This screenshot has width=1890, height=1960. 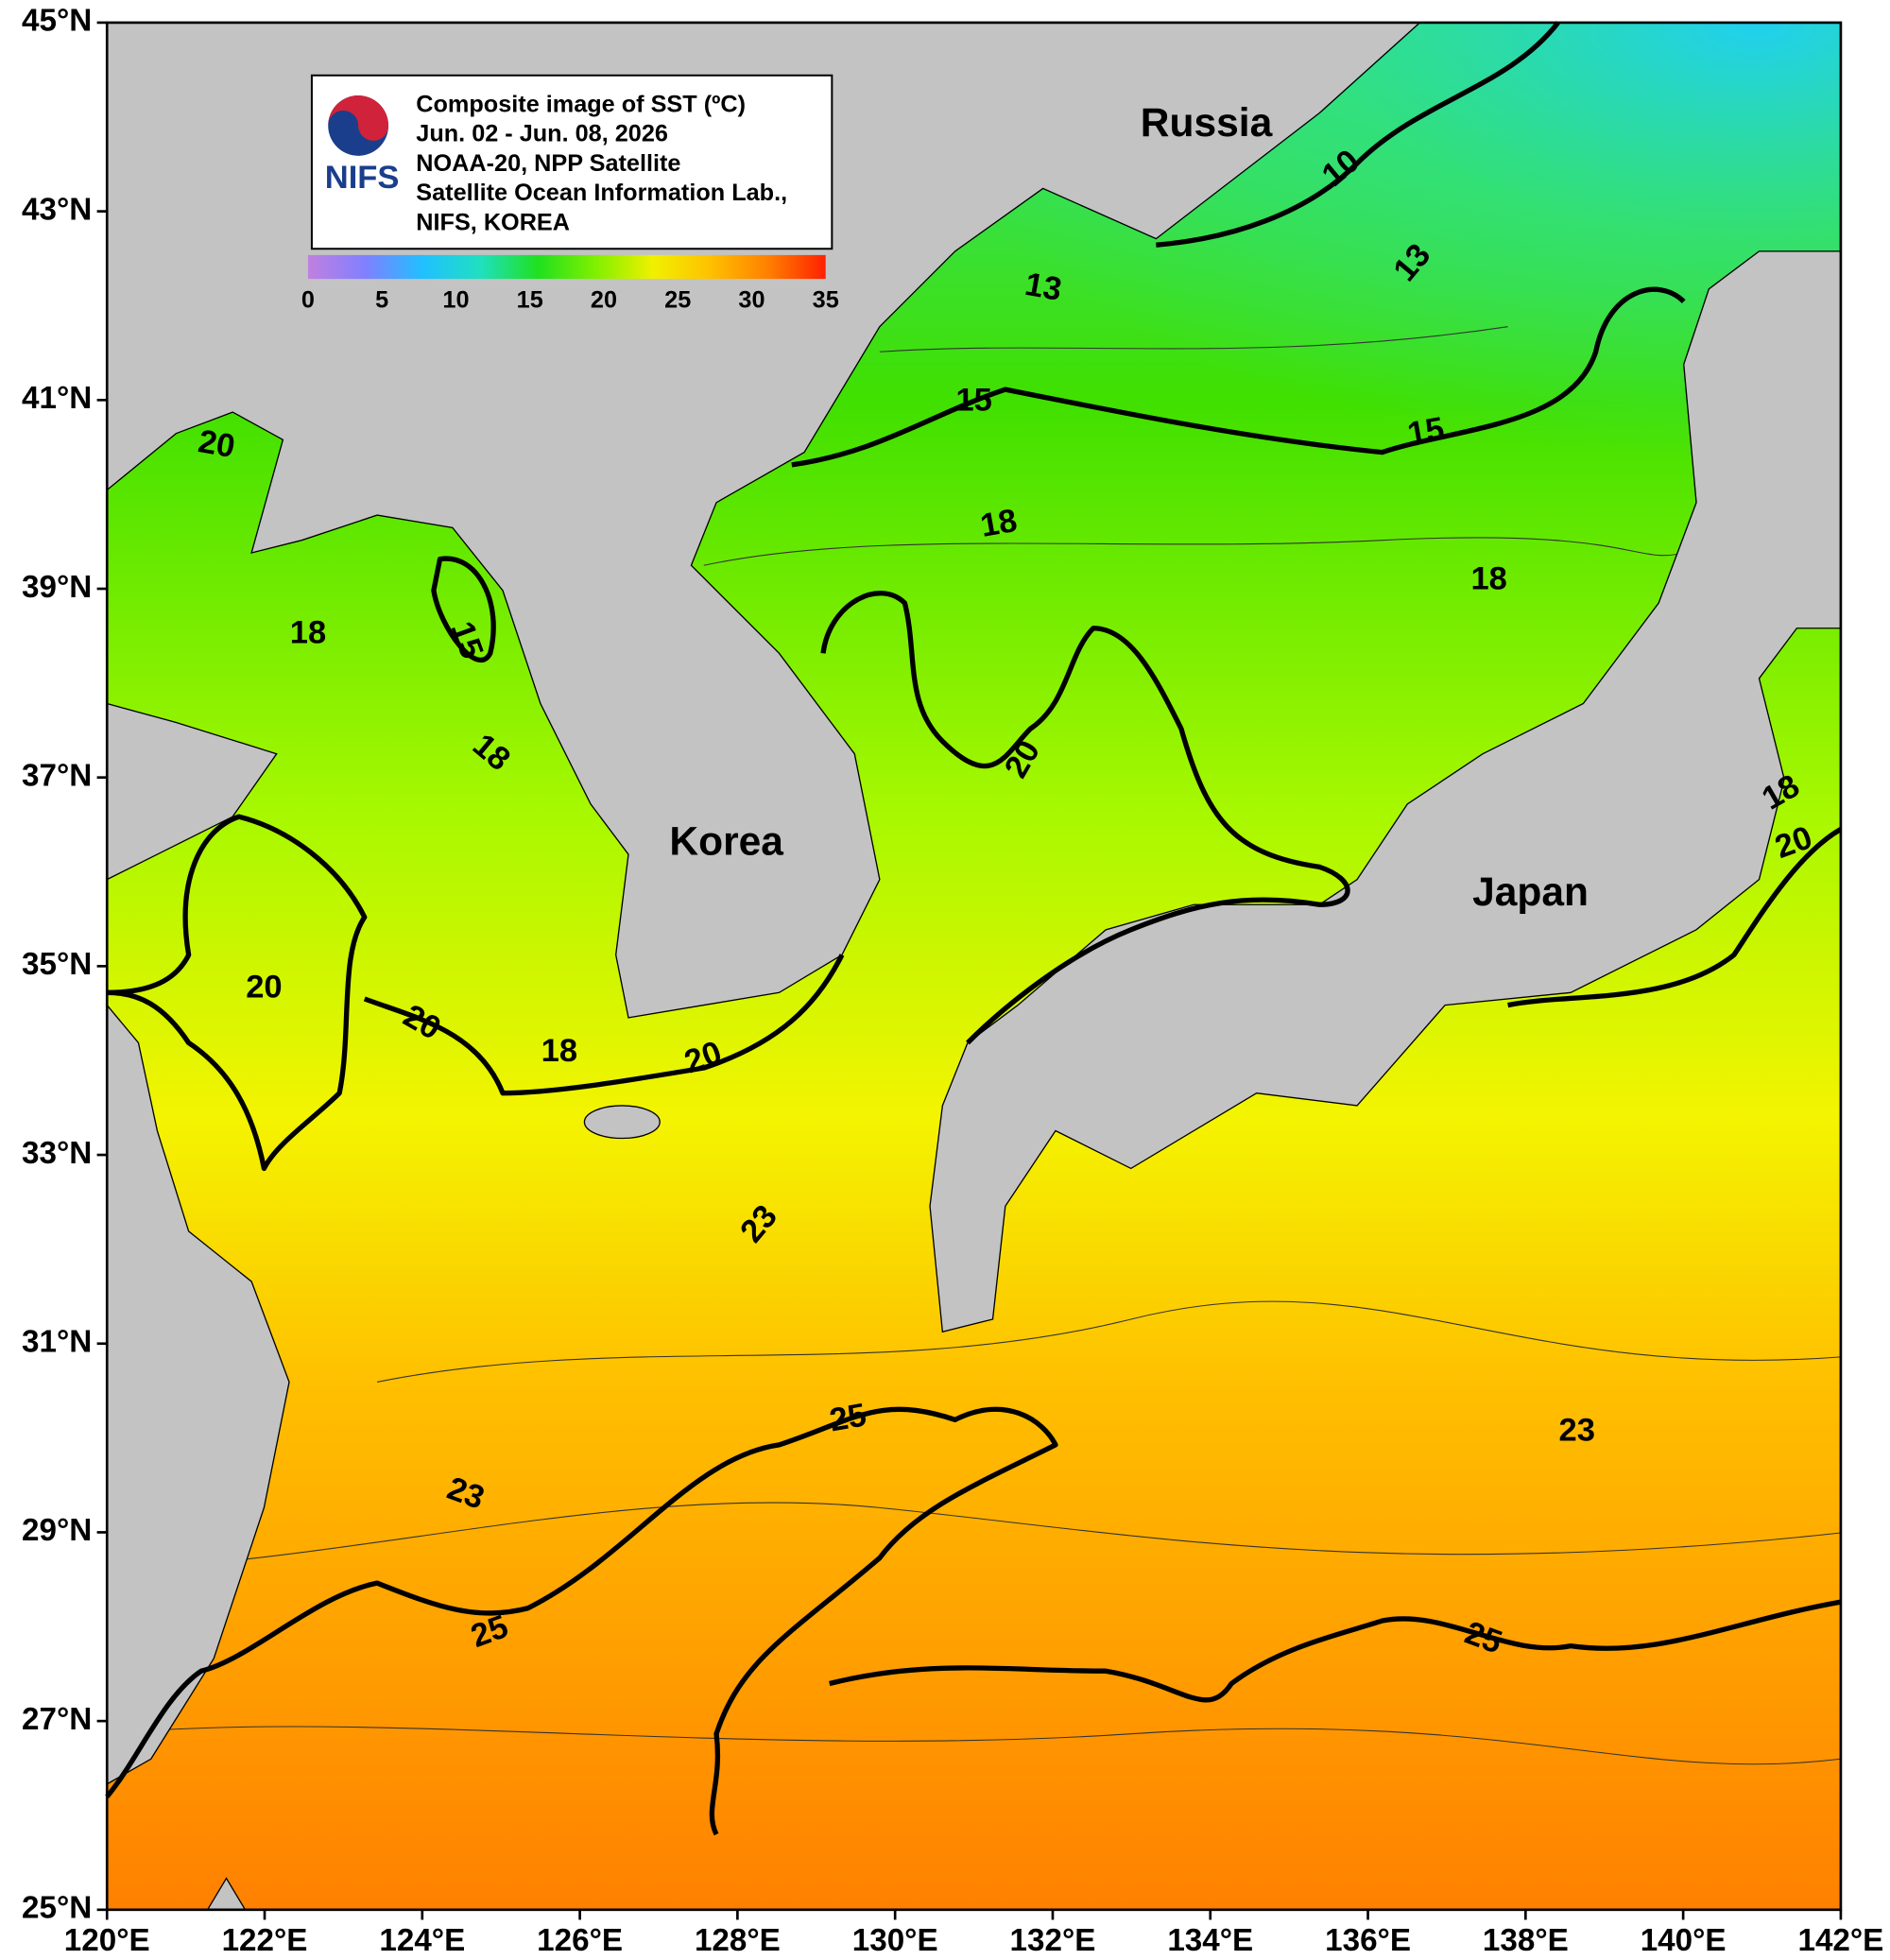 What do you see at coordinates (362, 178) in the screenshot?
I see `logo-text: NIFS` at bounding box center [362, 178].